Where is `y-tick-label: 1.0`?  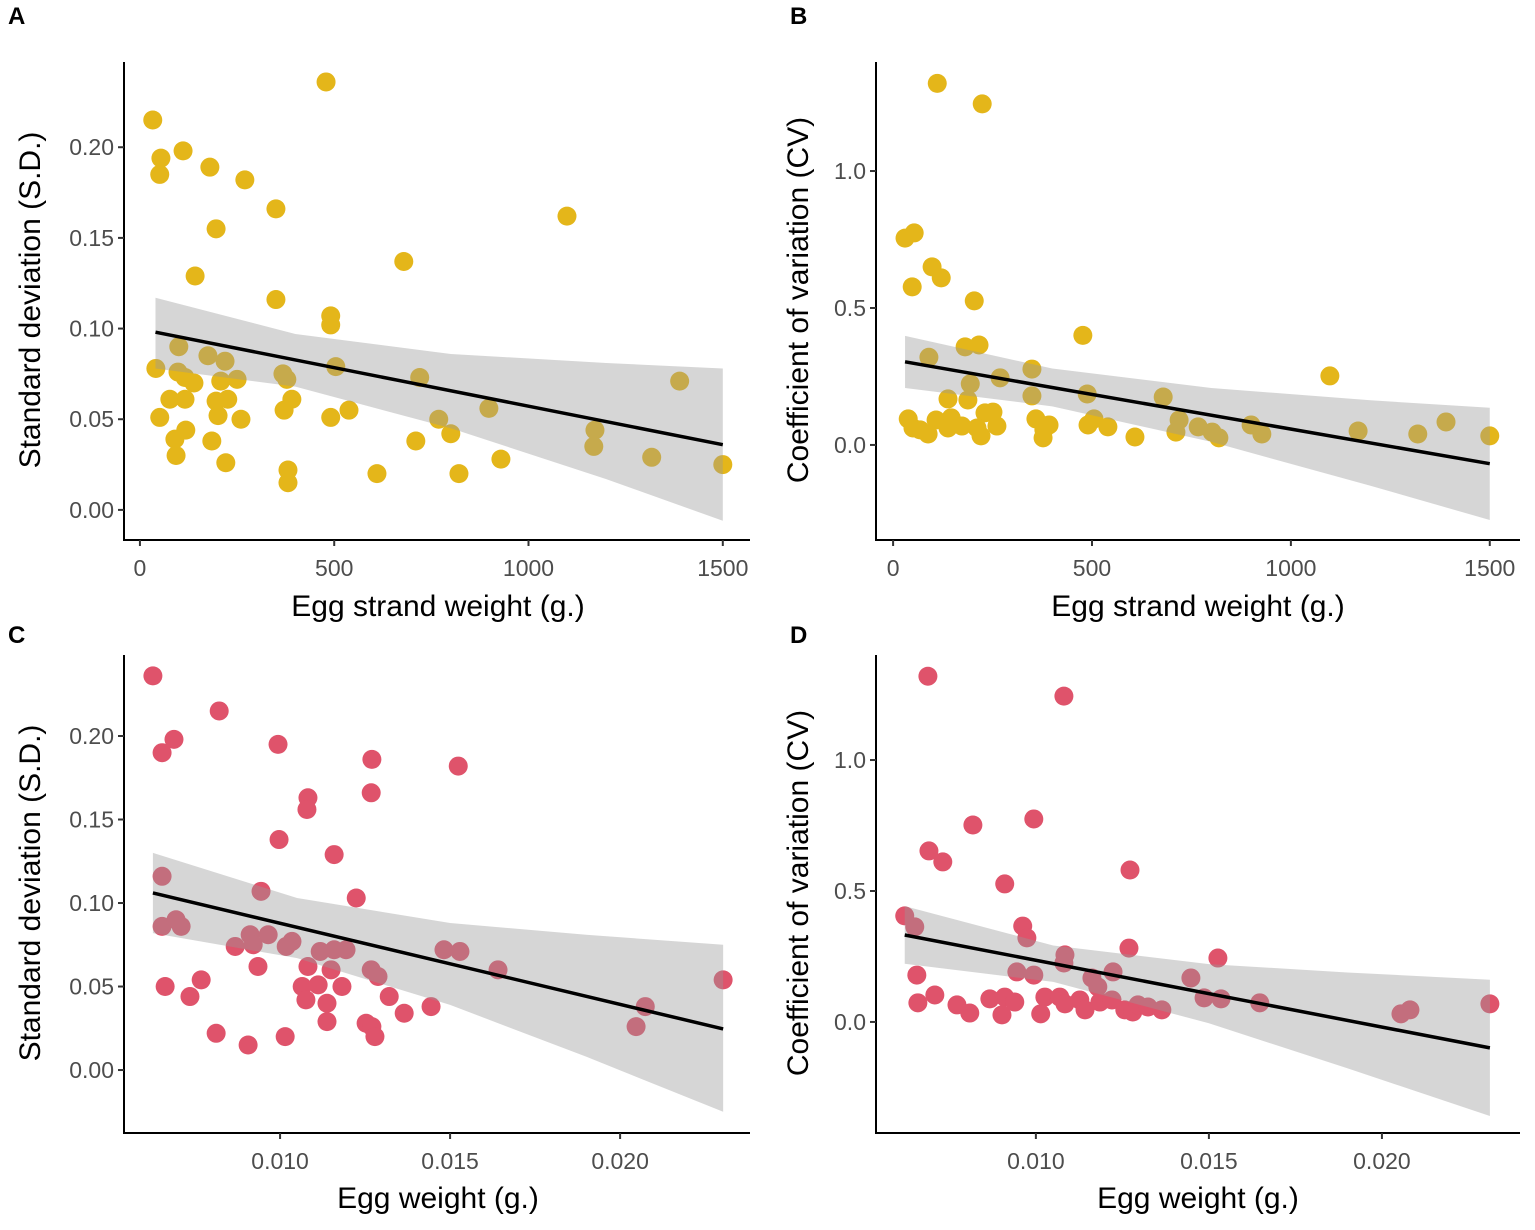
y-tick-label: 1.0 is located at coordinates (850, 171).